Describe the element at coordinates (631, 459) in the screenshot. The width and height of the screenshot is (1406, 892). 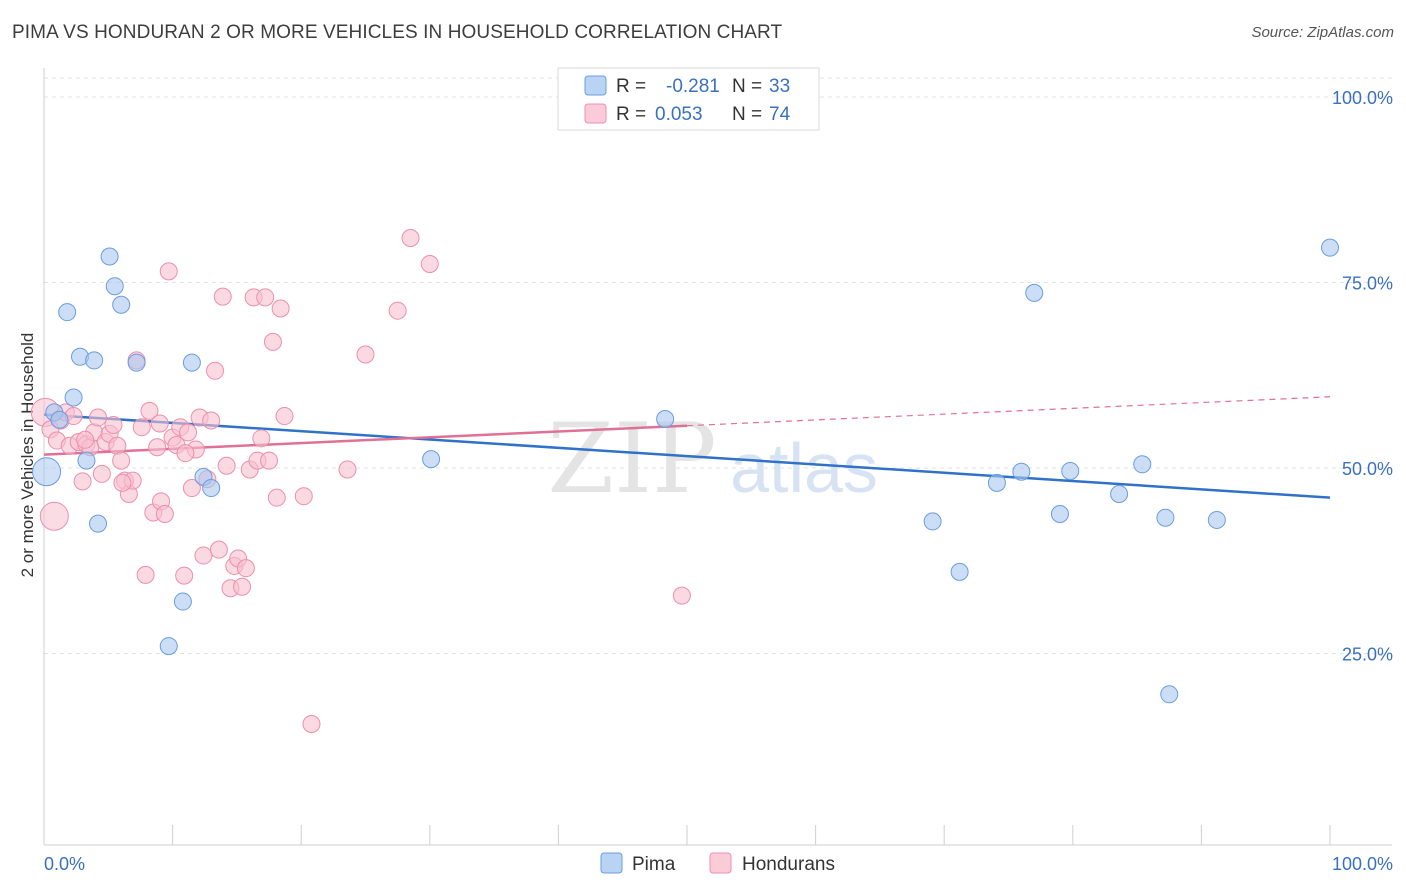
I see `watermark-zip: ZIP` at that location.